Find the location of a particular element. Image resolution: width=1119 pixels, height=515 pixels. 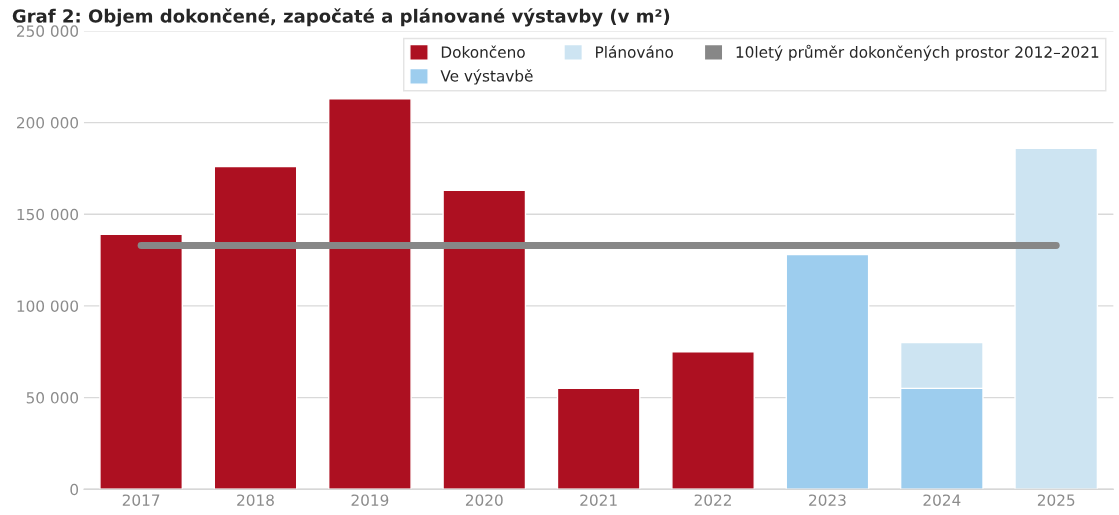

y-tick-label: 100 000 is located at coordinates (48, 306).